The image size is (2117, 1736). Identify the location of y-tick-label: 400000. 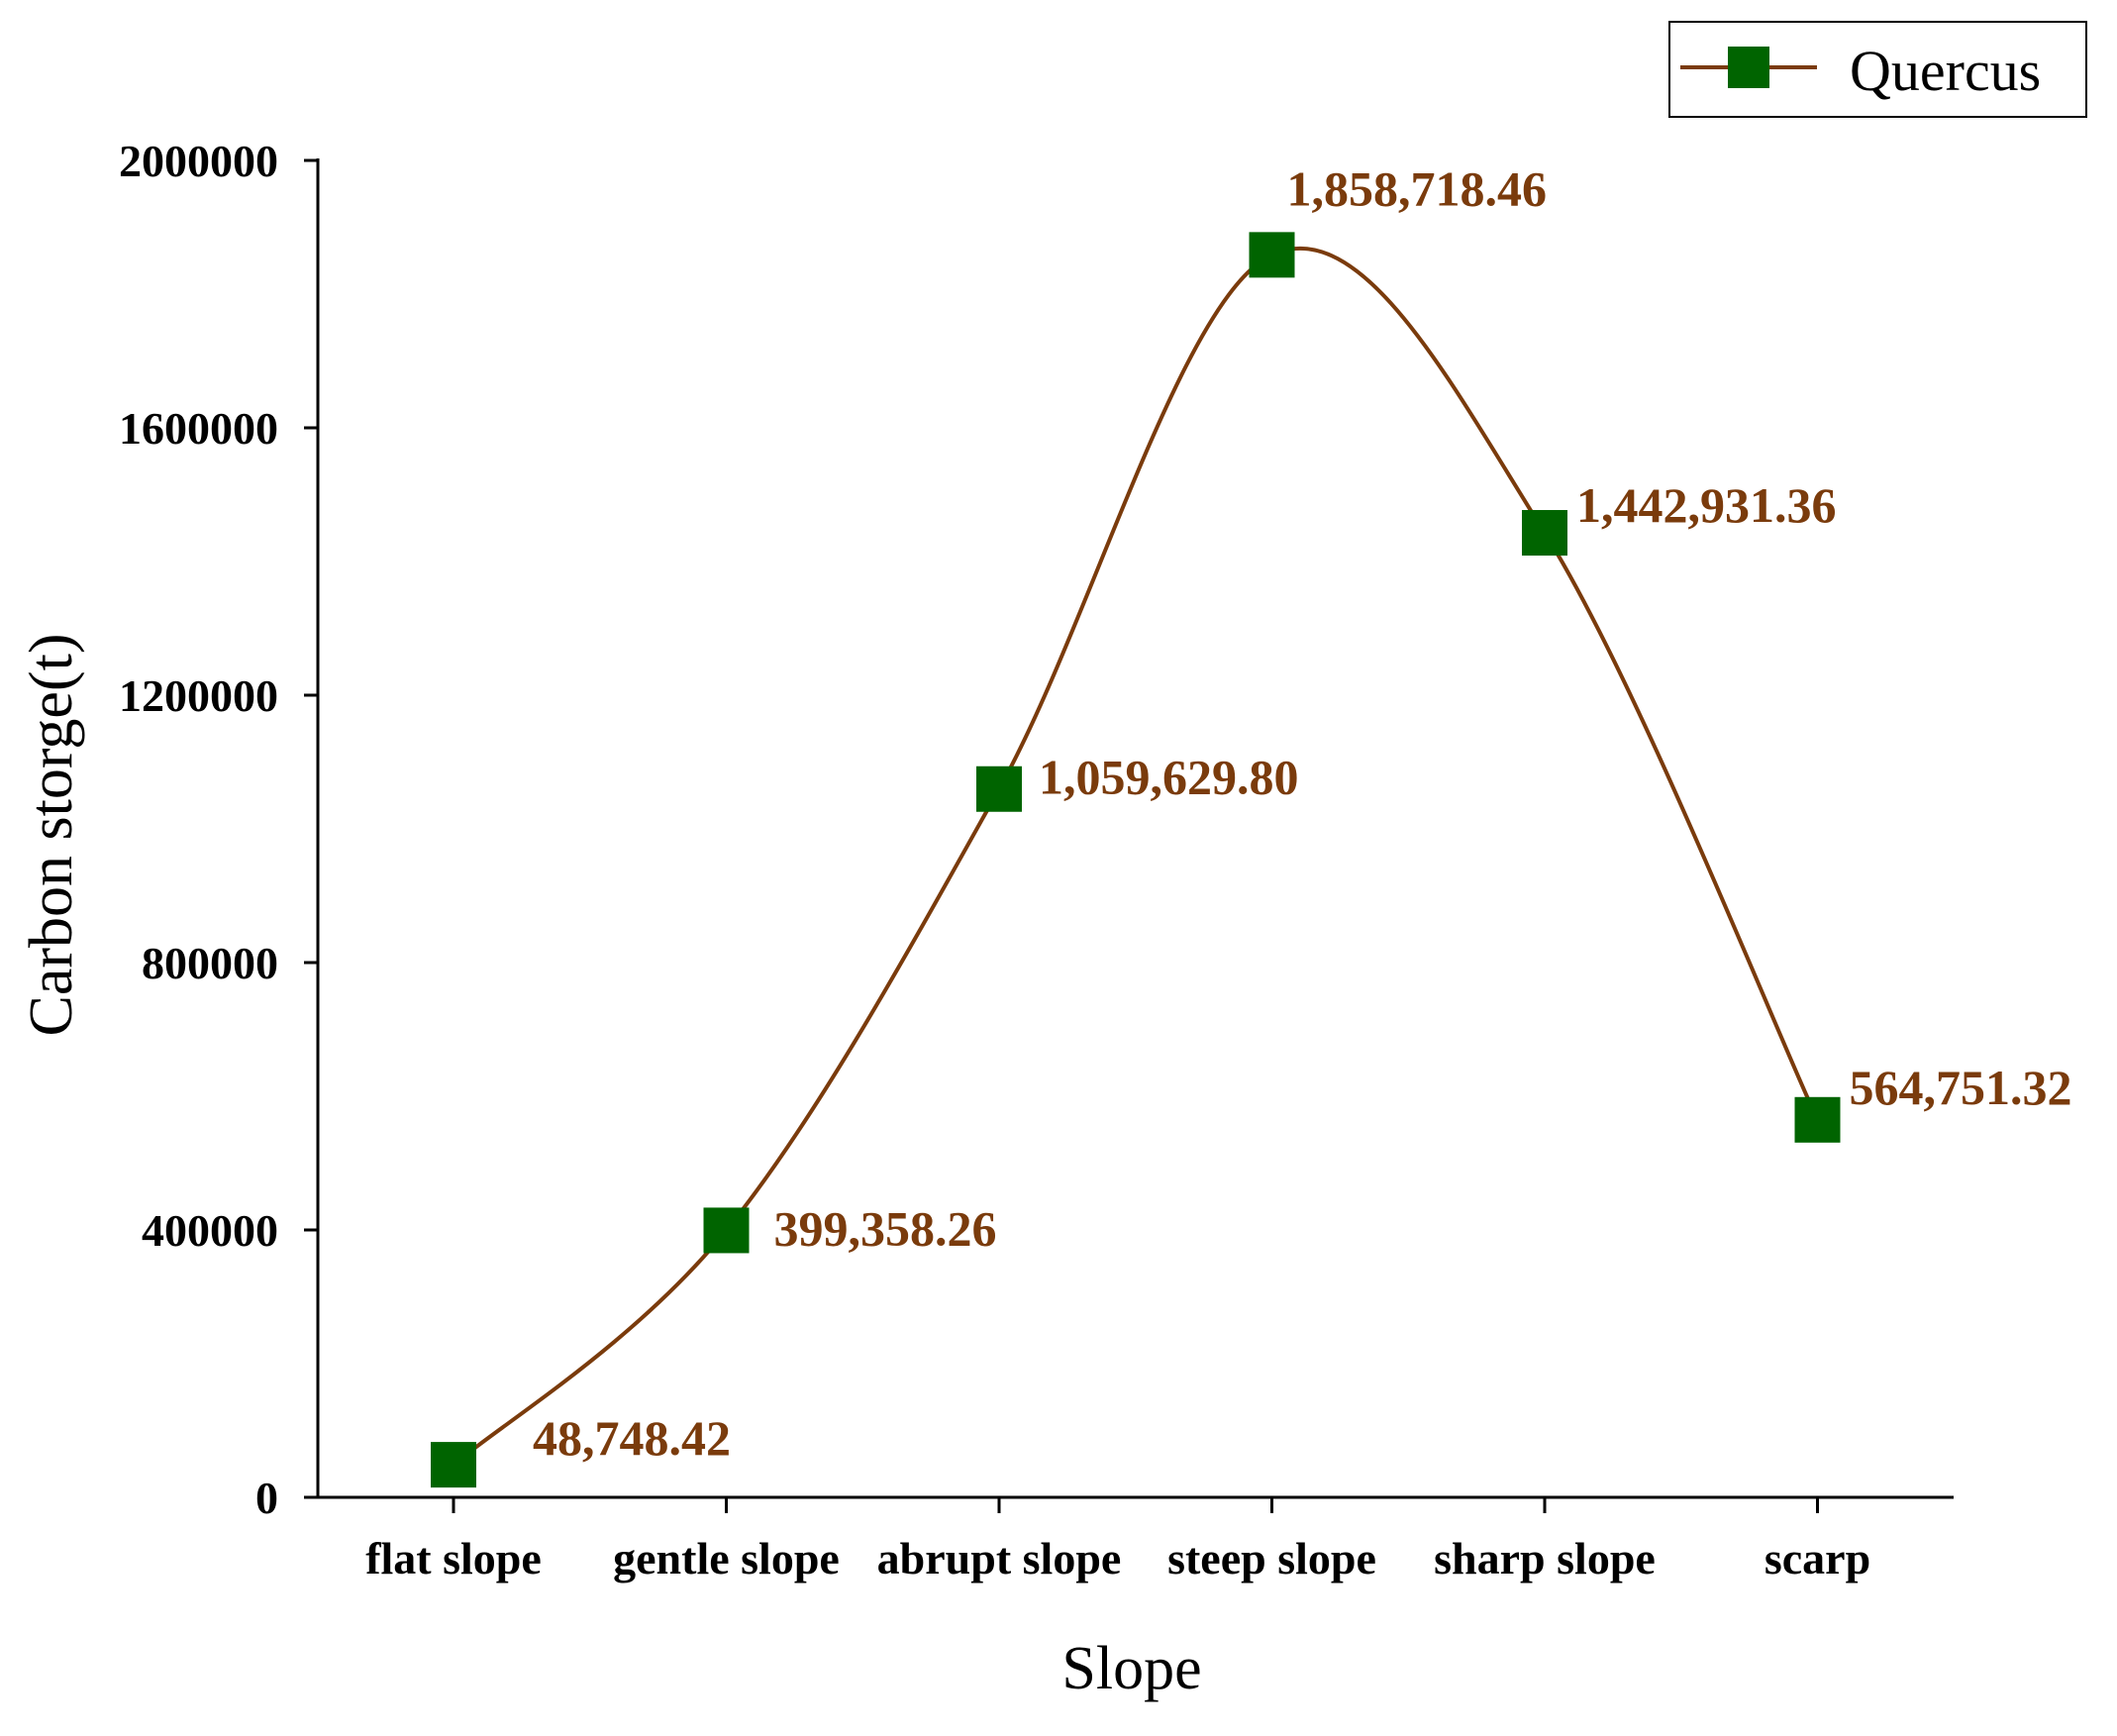
(210, 1230).